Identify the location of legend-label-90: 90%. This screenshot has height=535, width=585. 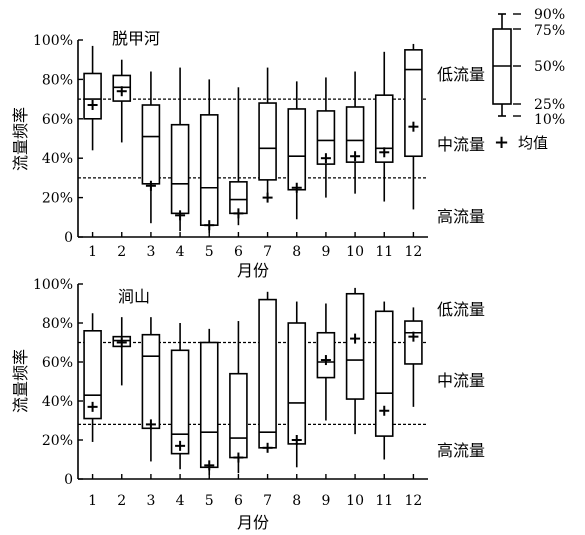
(549, 15).